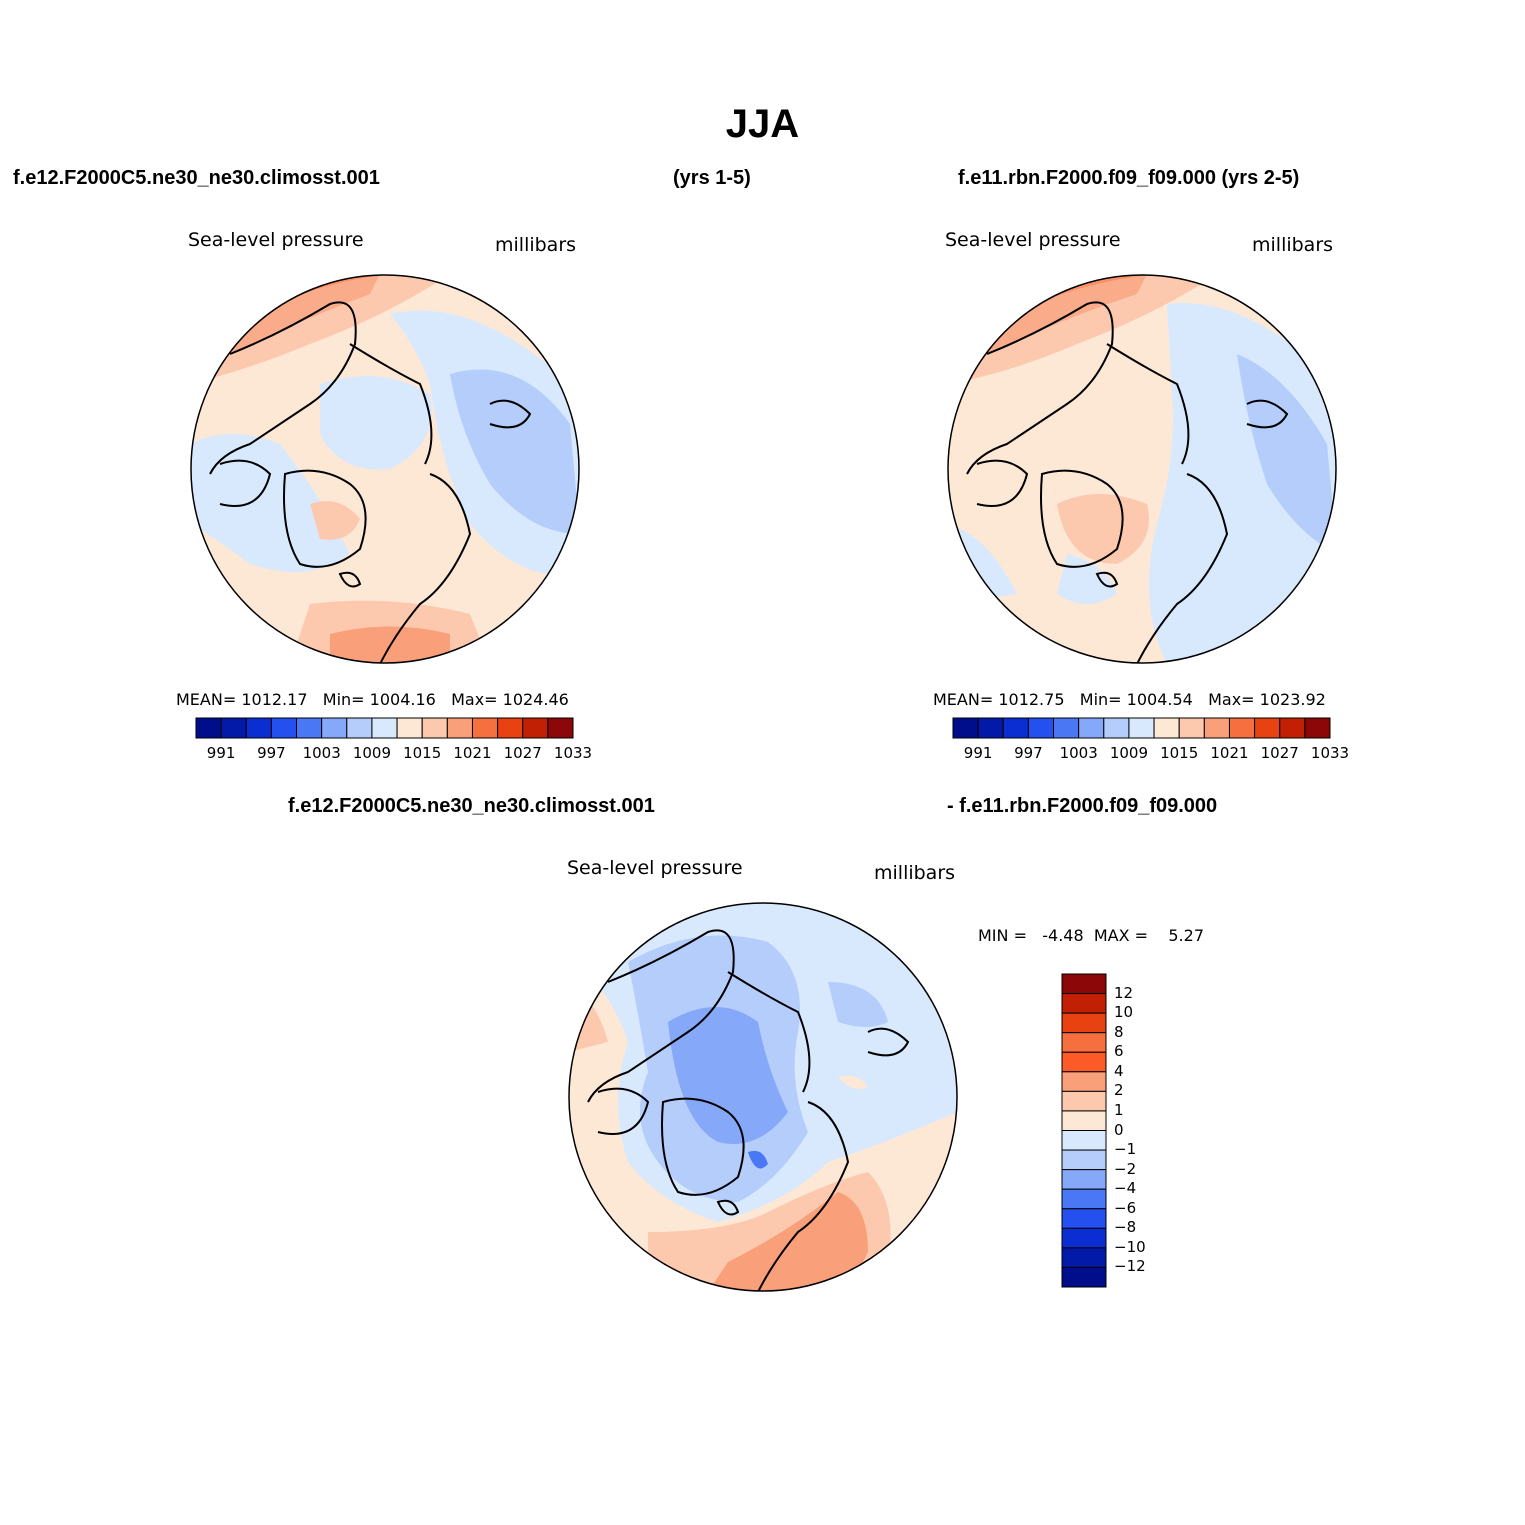  I want to click on panel-2-min-value: 1004.54, so click(1159, 699).